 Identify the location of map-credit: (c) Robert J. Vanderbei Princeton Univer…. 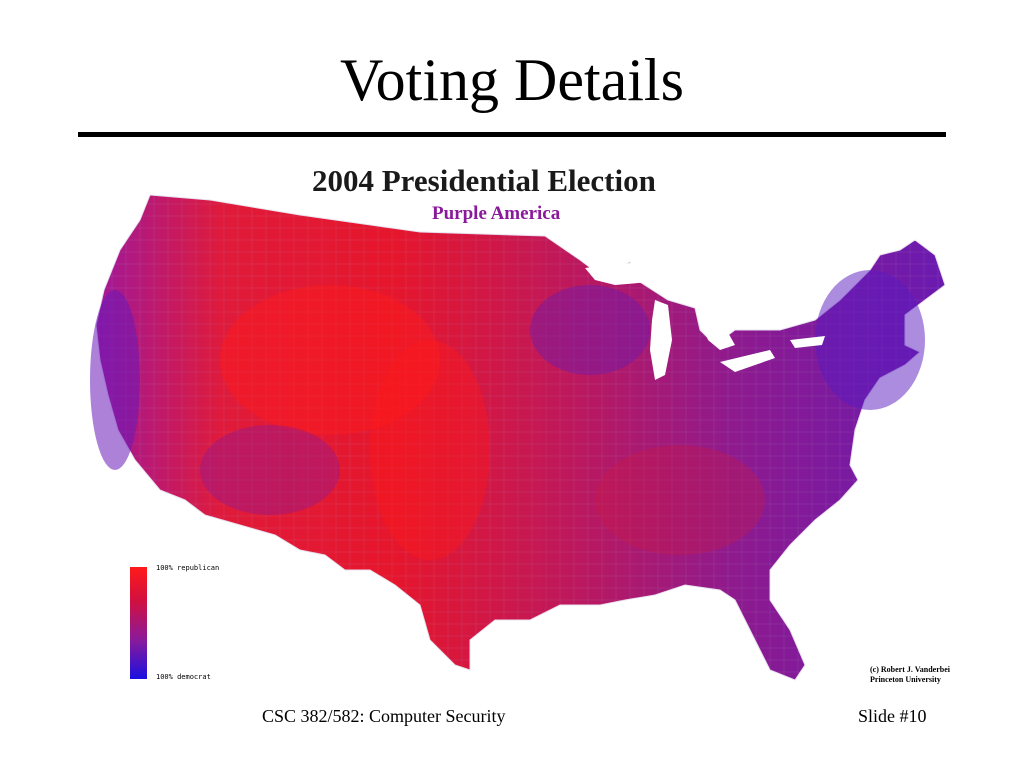
(910, 675).